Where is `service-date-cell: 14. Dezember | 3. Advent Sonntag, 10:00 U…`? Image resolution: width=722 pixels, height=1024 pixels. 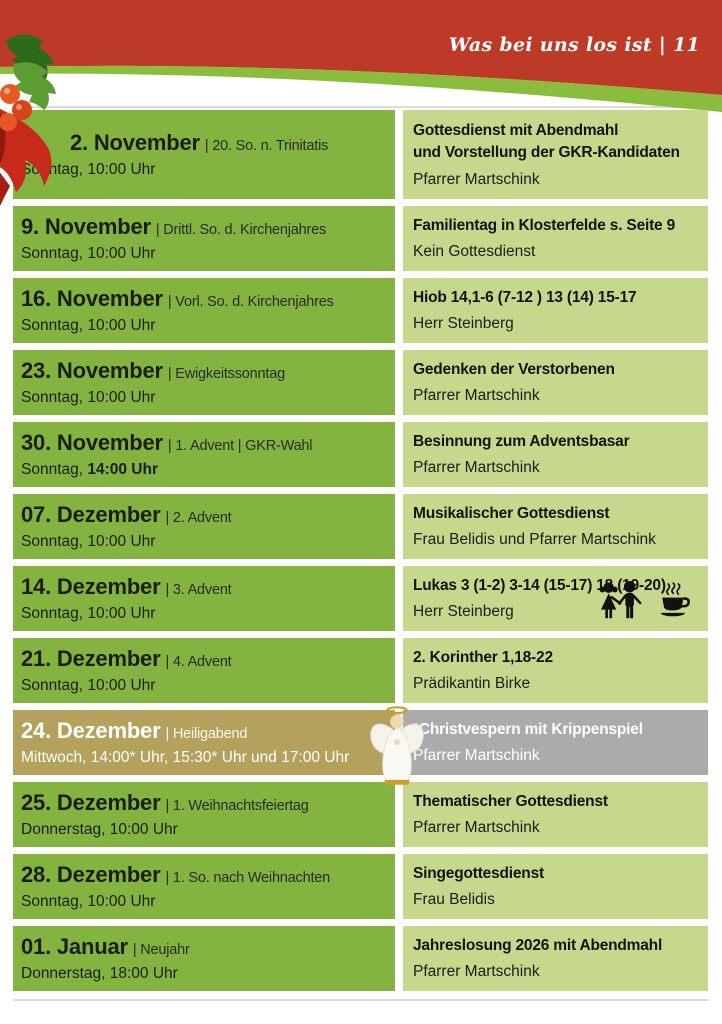 service-date-cell: 14. Dezember | 3. Advent Sonntag, 10:00 U… is located at coordinates (351, 598).